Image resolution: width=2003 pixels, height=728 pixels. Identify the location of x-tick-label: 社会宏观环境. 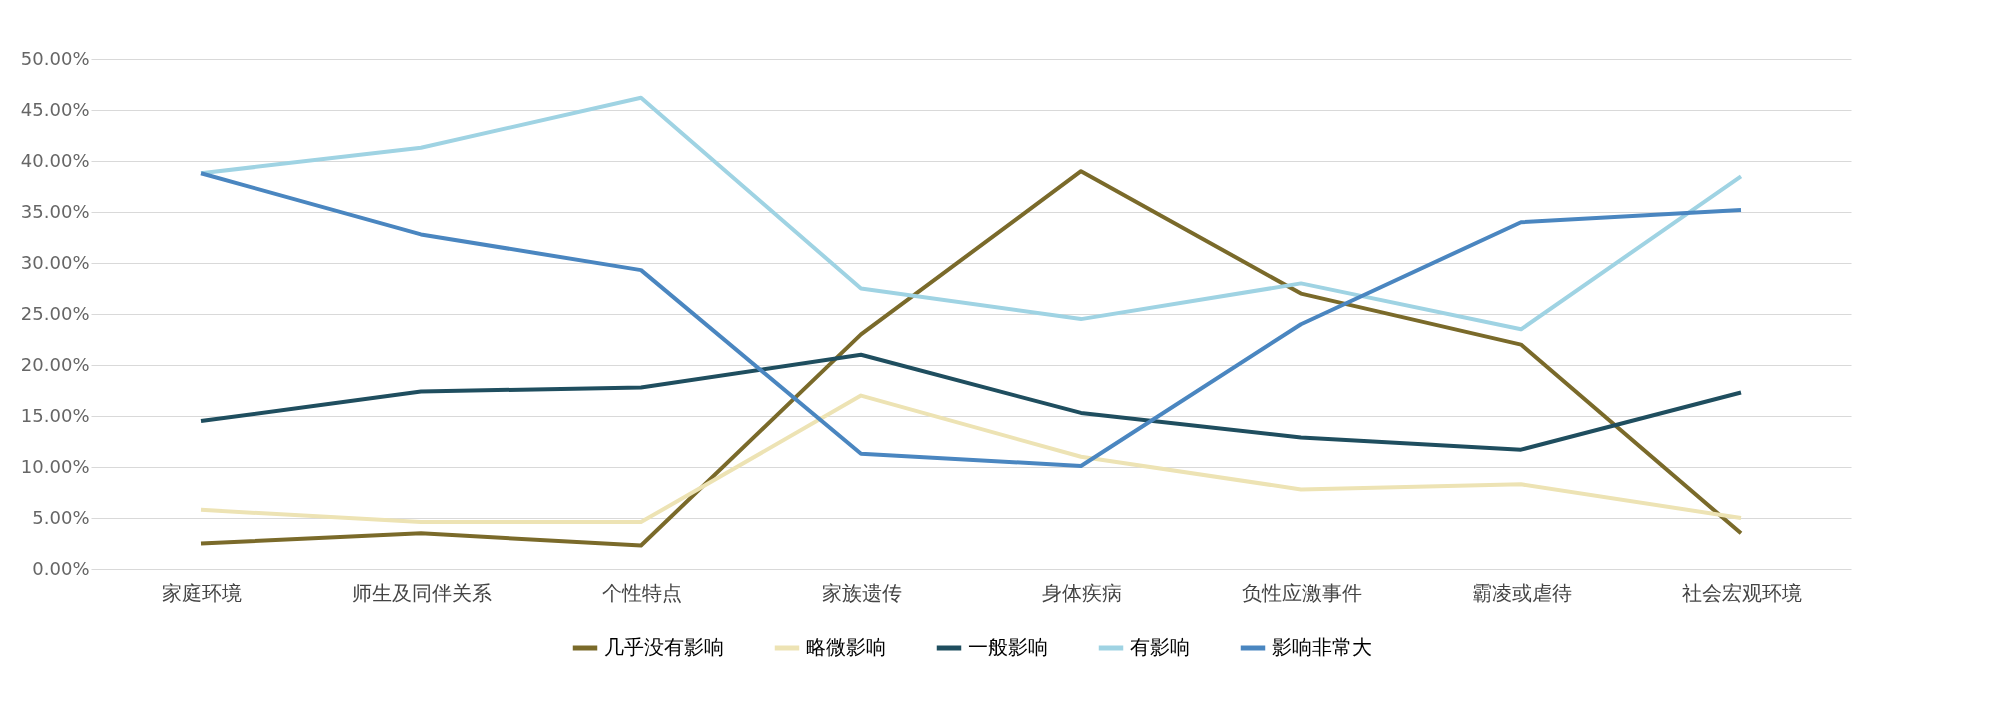
(1741, 592).